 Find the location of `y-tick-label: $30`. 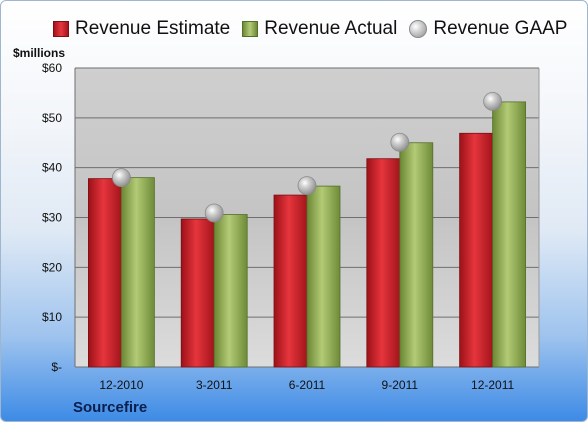

y-tick-label: $30 is located at coordinates (52, 218).